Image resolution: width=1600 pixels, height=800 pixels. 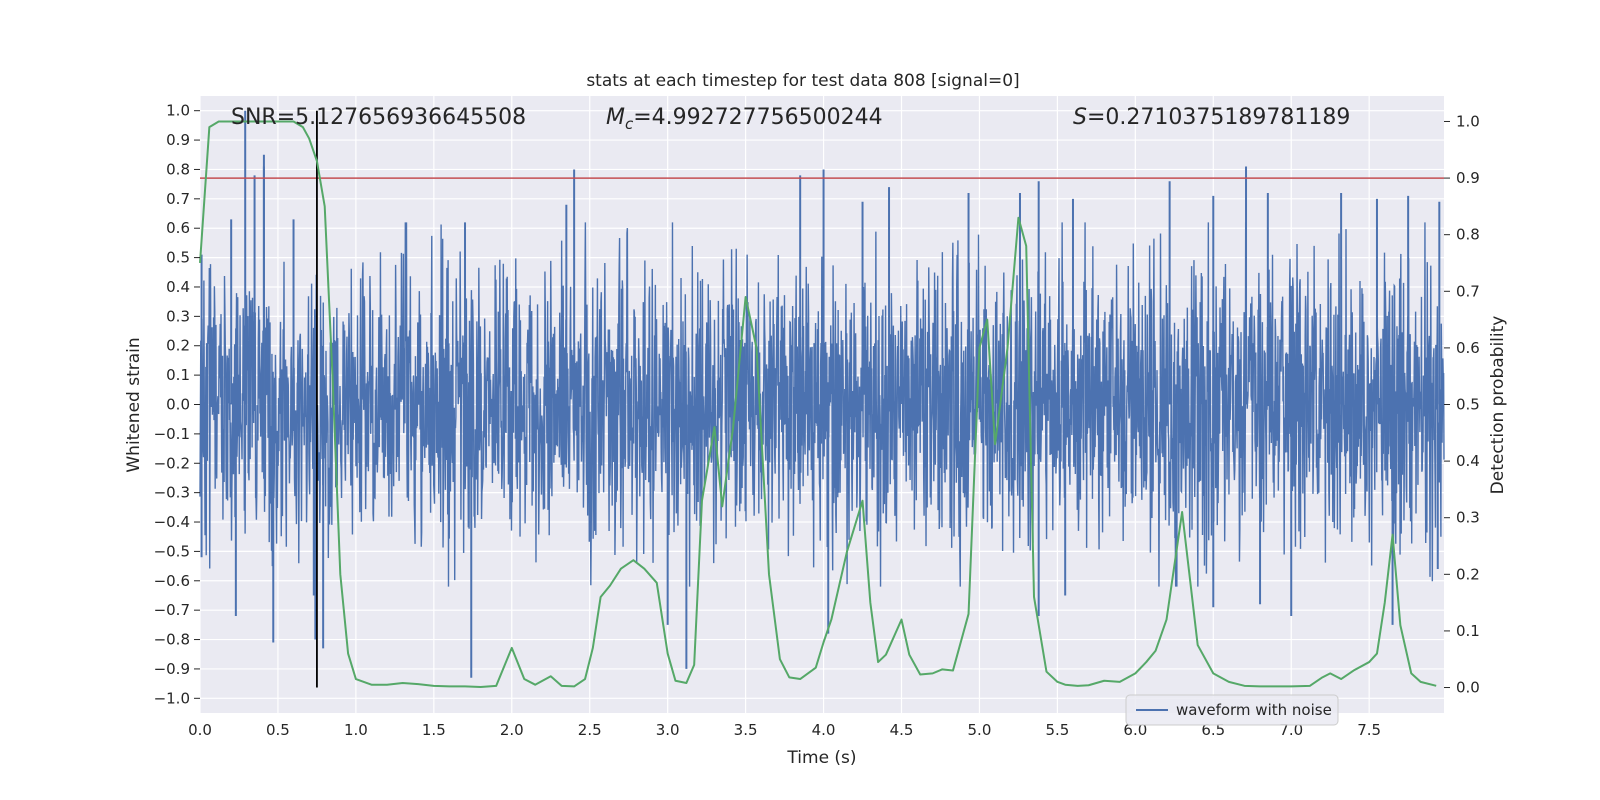 I want to click on s-annotation: S=0.2710375189781189, so click(x=1211, y=117).